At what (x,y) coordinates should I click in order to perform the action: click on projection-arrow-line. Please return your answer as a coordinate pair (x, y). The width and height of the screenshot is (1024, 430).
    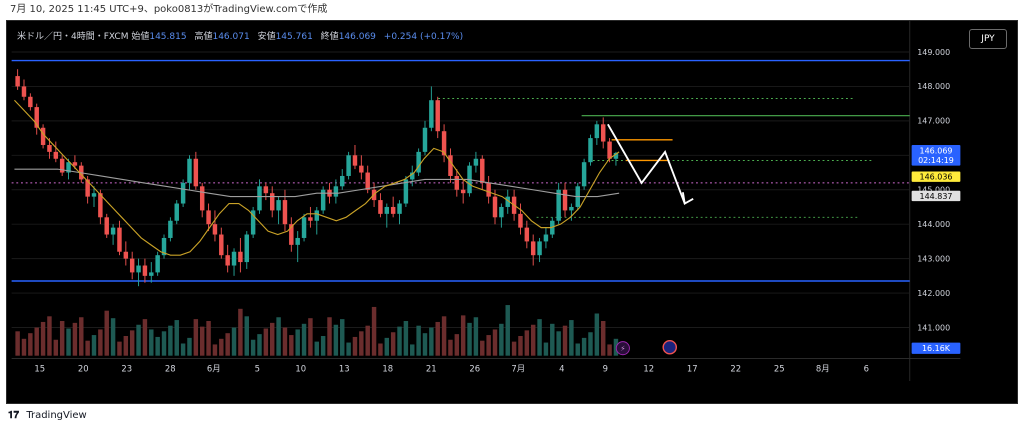
    Looking at the image, I should click on (646, 163).